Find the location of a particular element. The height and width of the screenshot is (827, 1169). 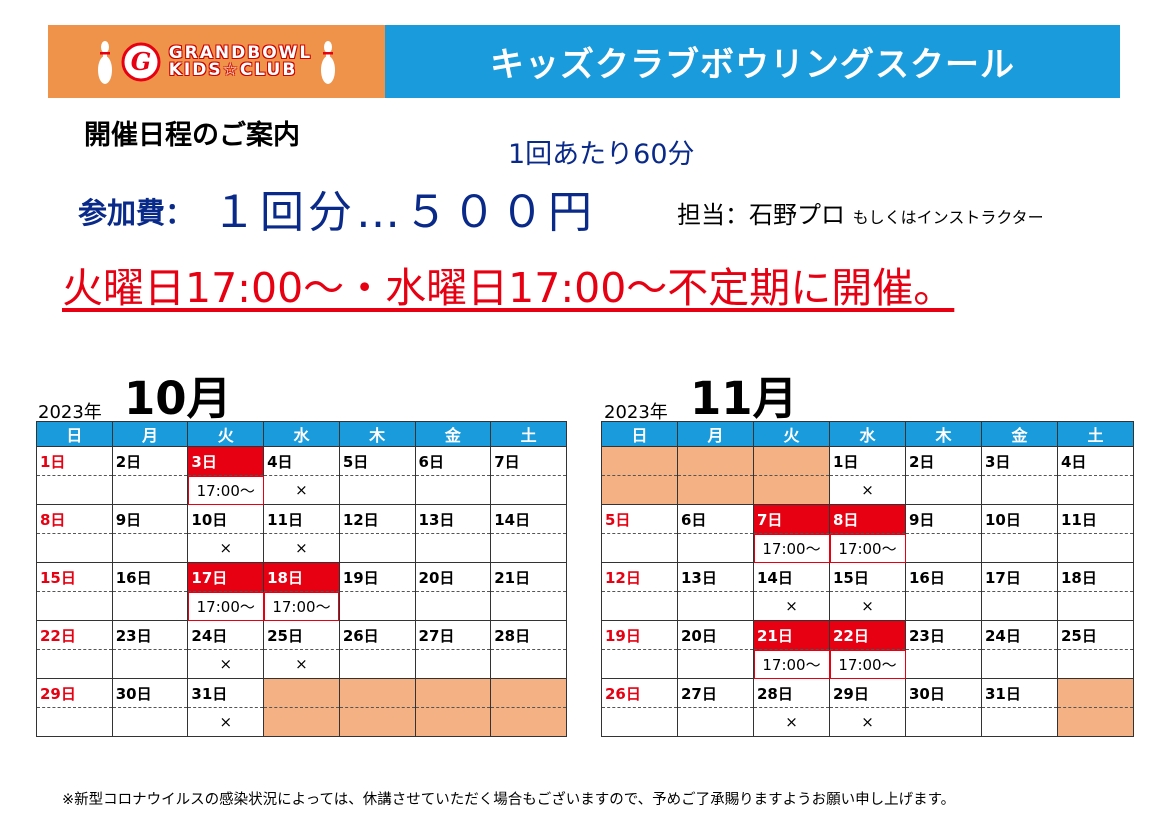

staff-info: 担当：石野プロ もしくはインストラクター is located at coordinates (860, 212).